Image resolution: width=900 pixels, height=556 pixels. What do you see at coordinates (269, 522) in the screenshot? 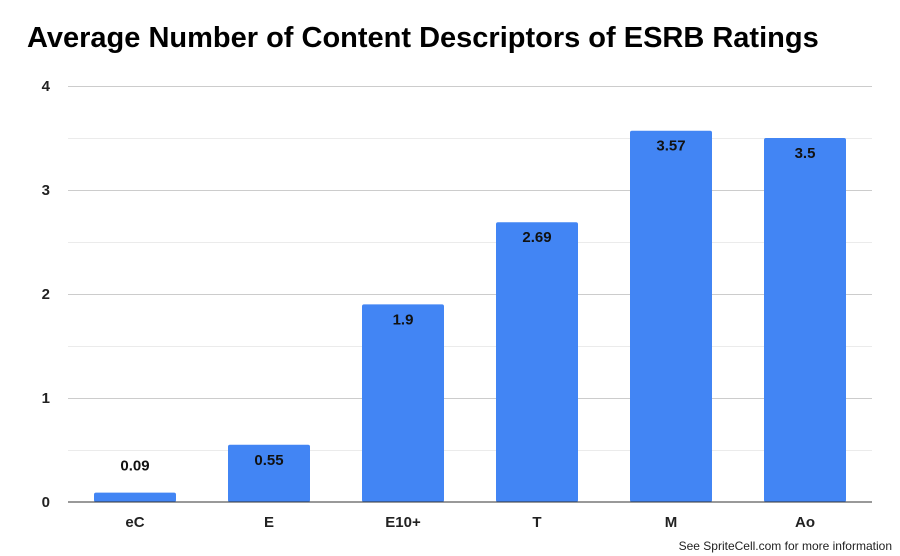
I see `x-tick-label: E` at bounding box center [269, 522].